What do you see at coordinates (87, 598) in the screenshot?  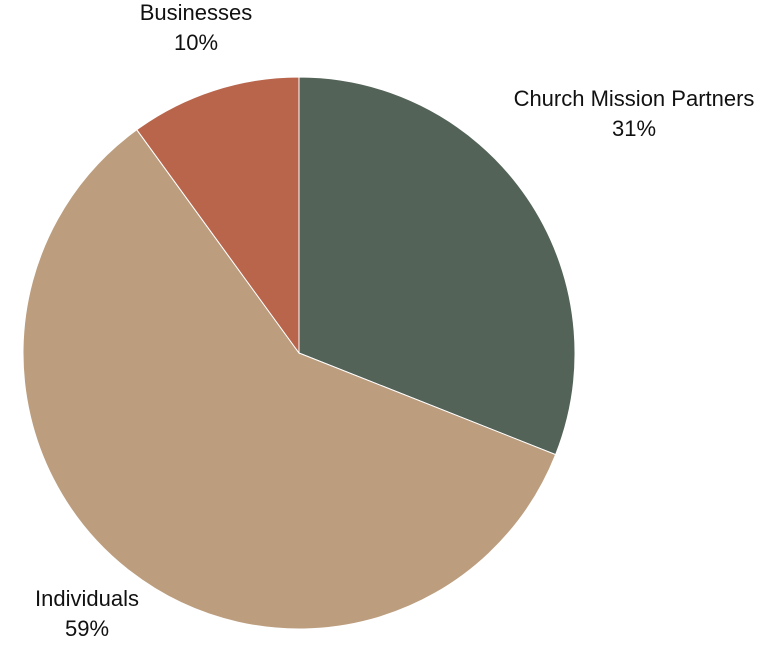 I see `slice-label-individuals: Individuals` at bounding box center [87, 598].